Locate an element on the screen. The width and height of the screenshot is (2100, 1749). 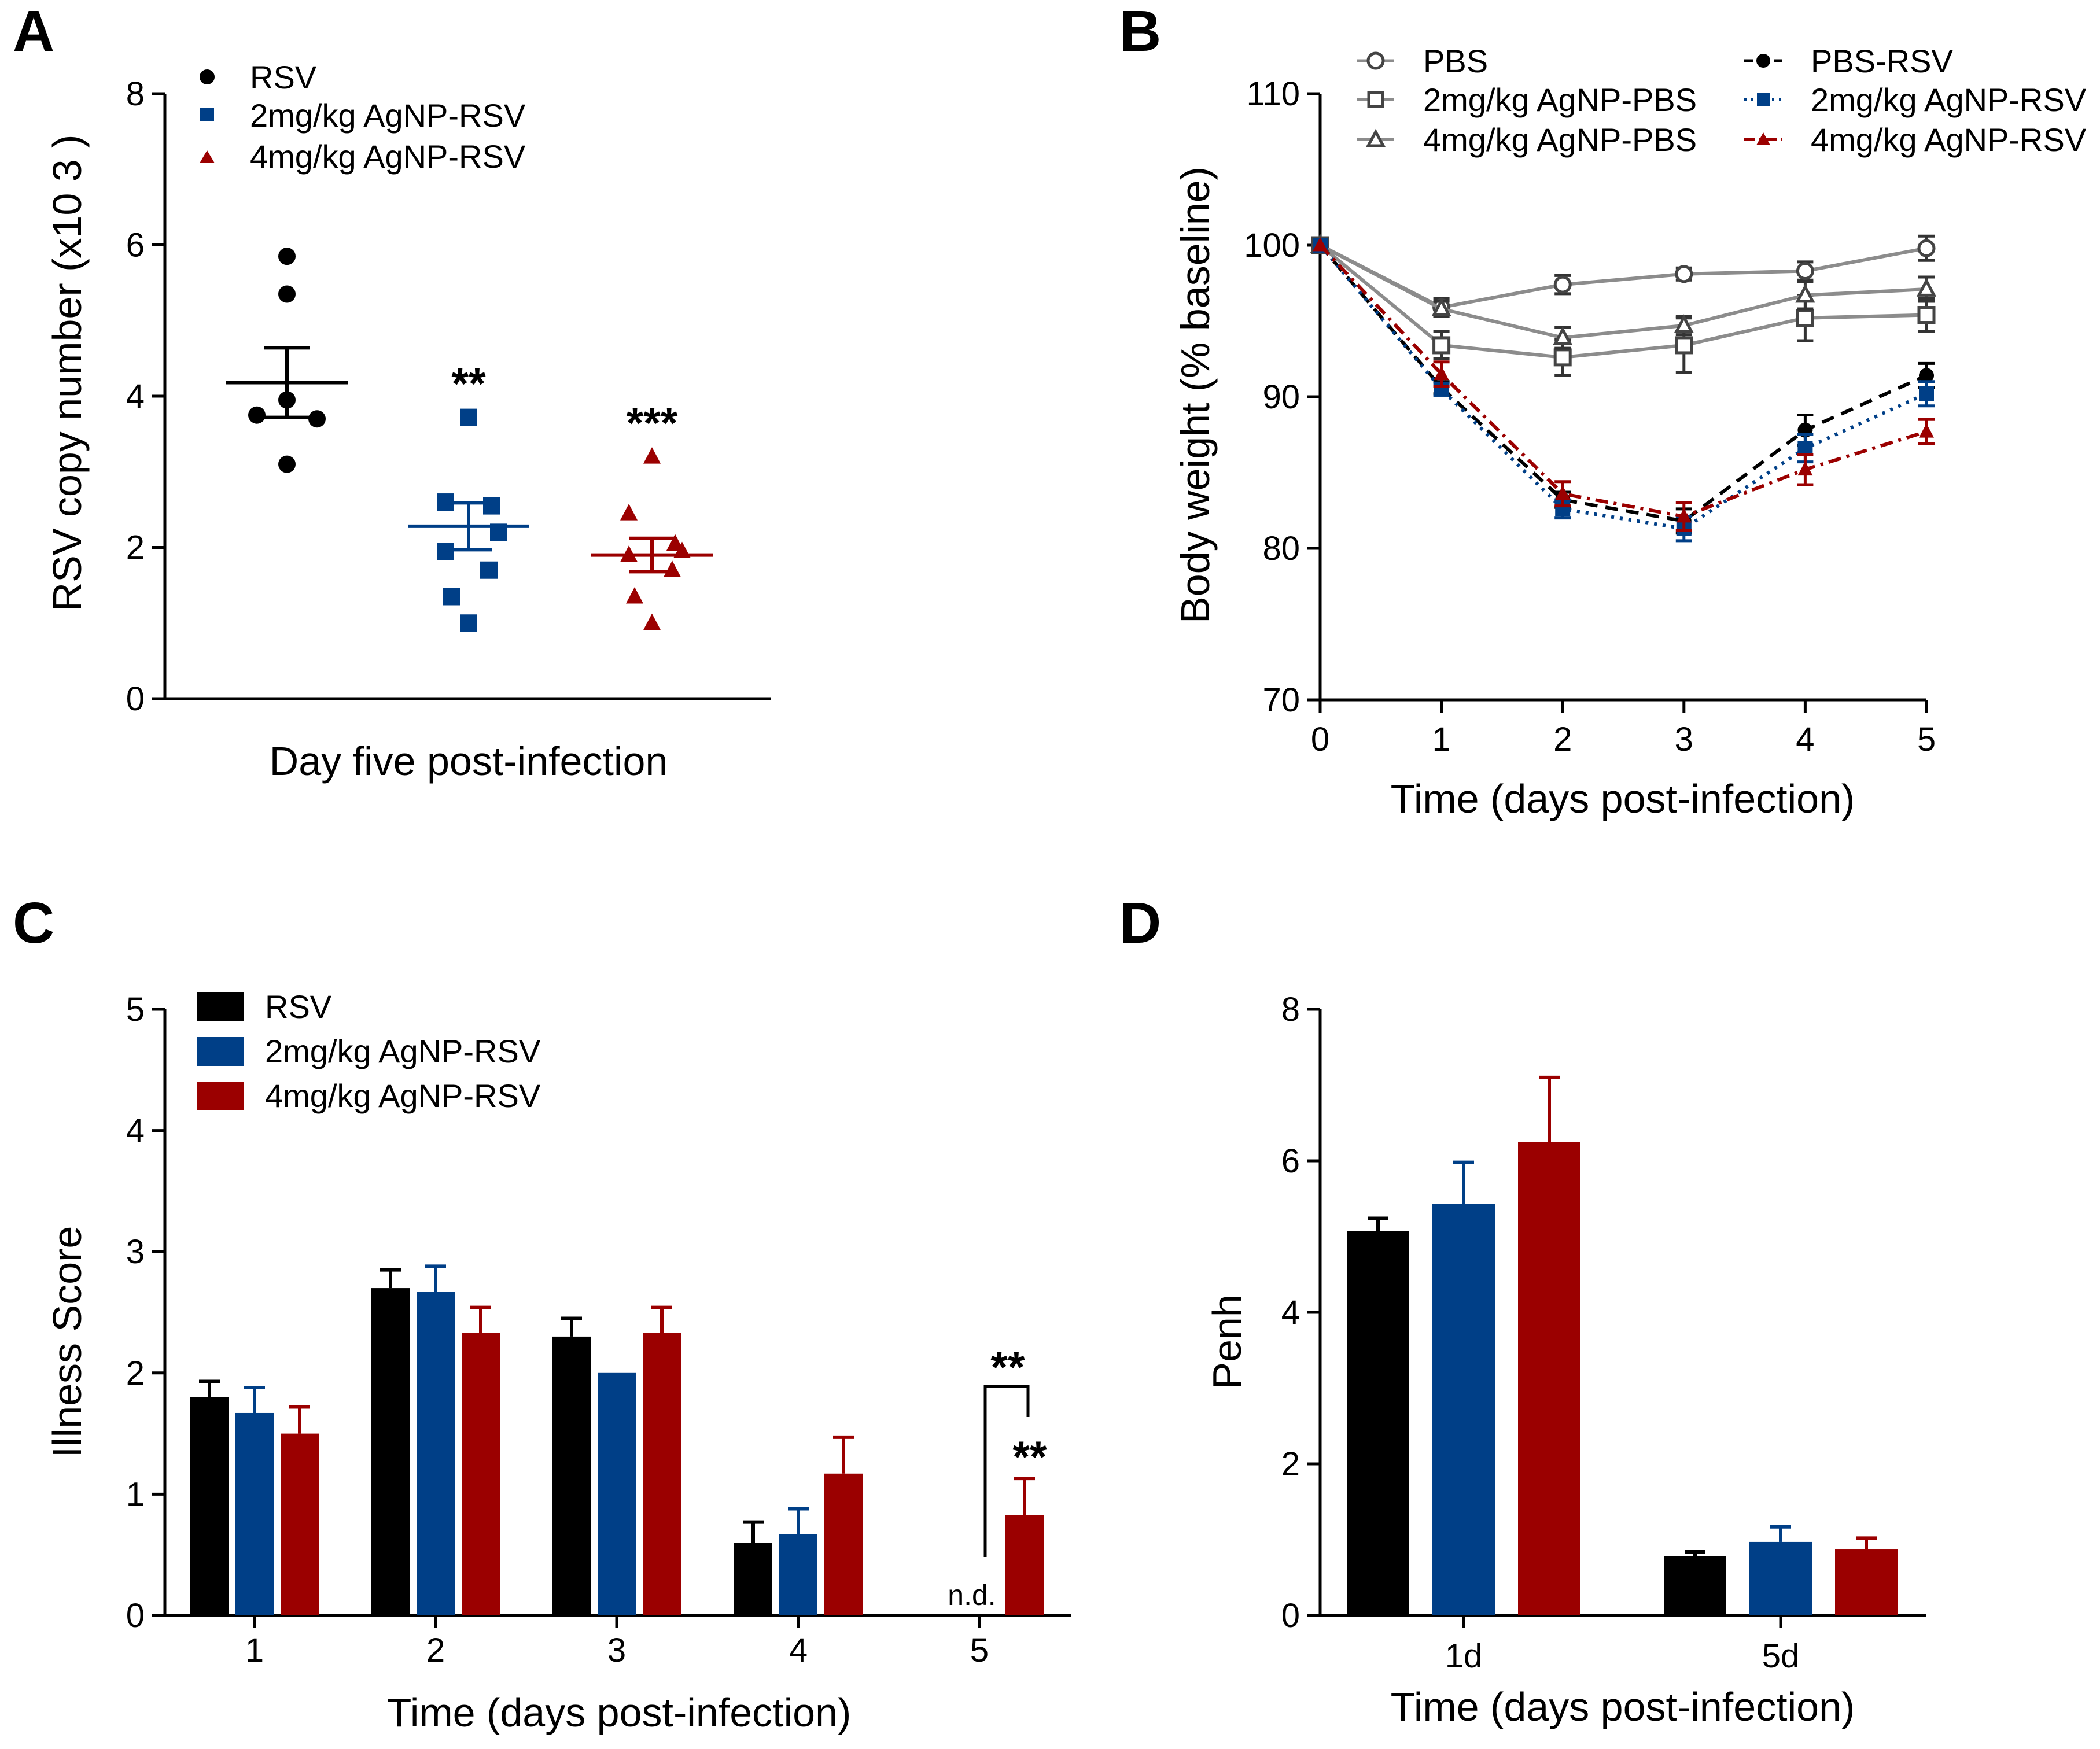
panel-label-c: C is located at coordinates (33, 923).